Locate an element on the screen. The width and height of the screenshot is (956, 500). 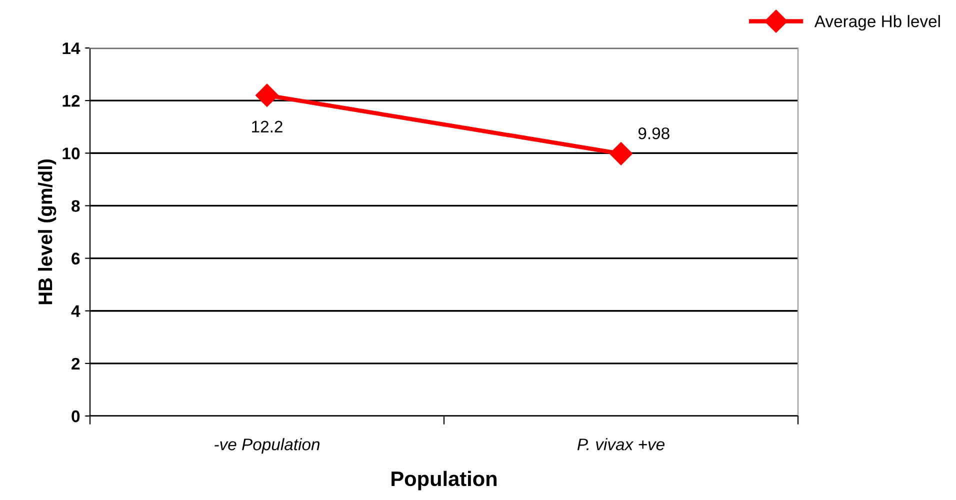
data-label: 9.98 is located at coordinates (654, 133).